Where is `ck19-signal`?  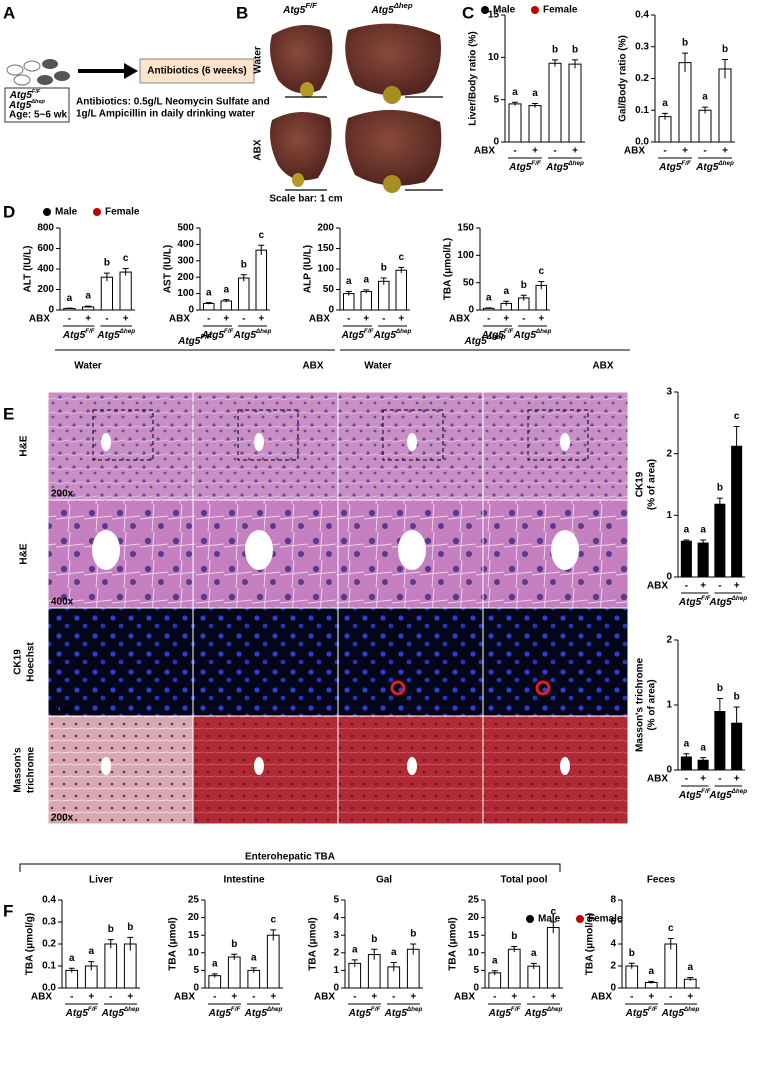 ck19-signal is located at coordinates (543, 688).